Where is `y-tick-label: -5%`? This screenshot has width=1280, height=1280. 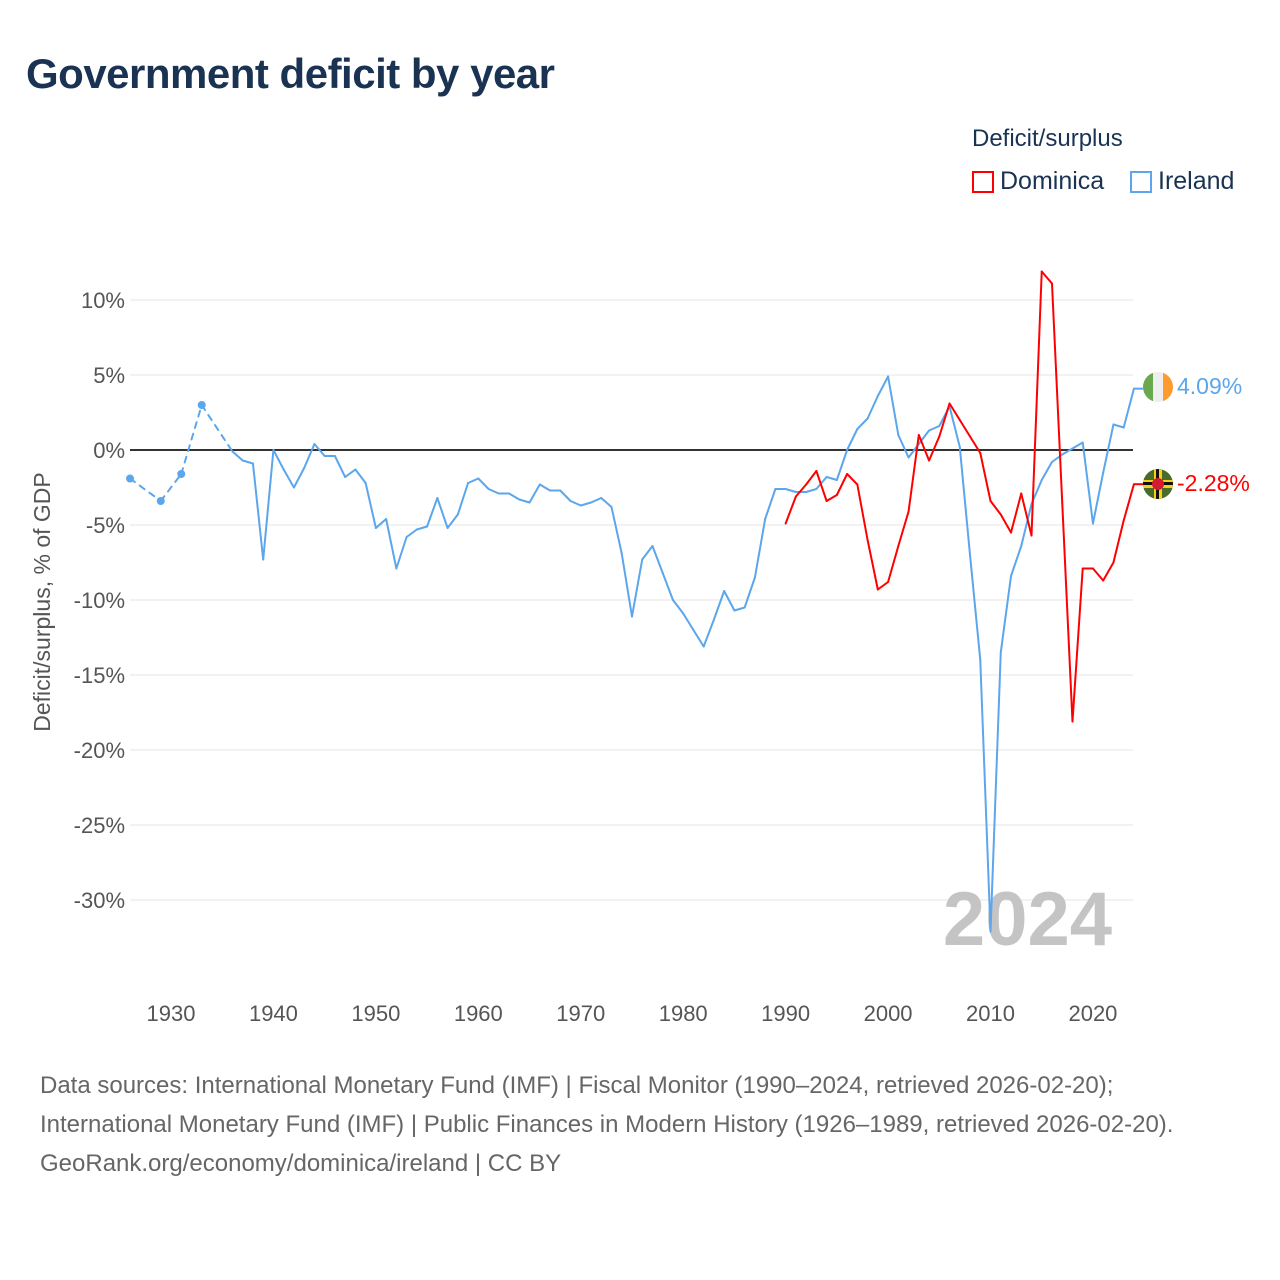
y-tick-label: -5% is located at coordinates (105, 525).